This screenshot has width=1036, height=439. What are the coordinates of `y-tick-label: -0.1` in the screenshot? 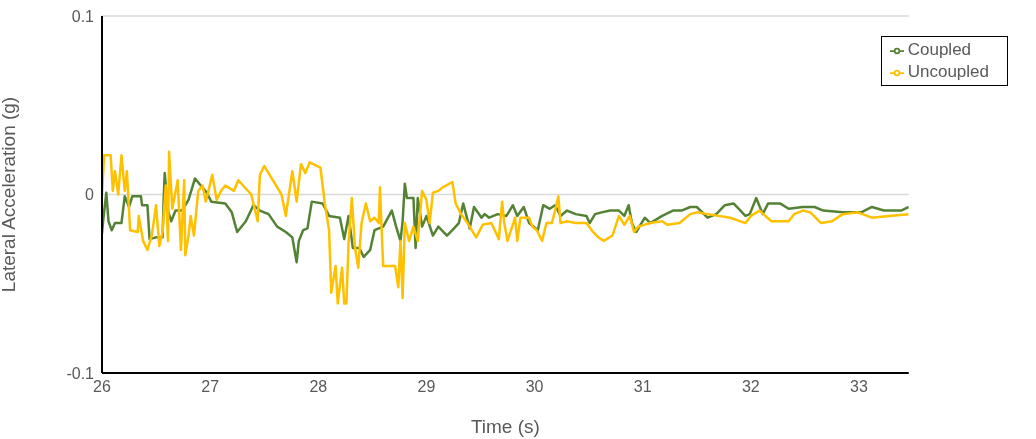 It's located at (80, 373).